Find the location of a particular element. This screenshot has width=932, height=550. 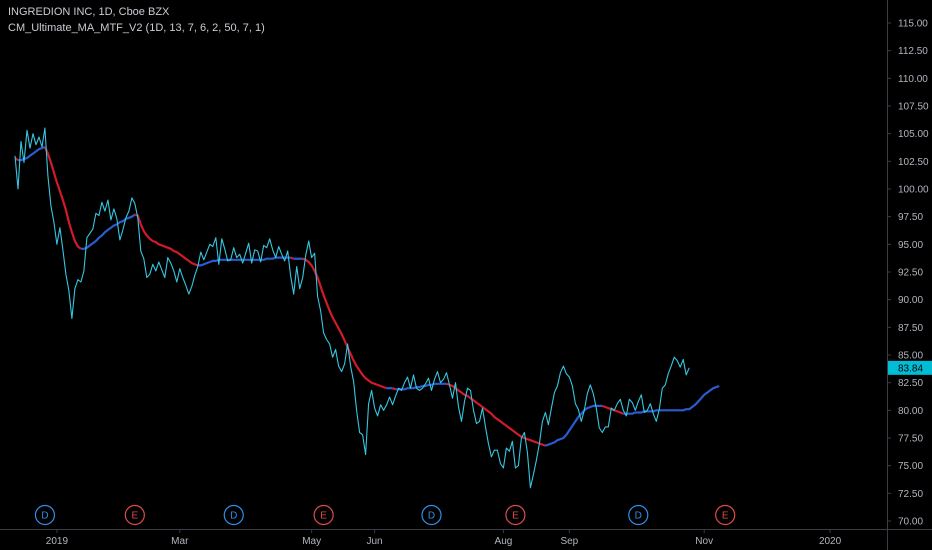

y-tick-label: 100.00 is located at coordinates (913, 190).